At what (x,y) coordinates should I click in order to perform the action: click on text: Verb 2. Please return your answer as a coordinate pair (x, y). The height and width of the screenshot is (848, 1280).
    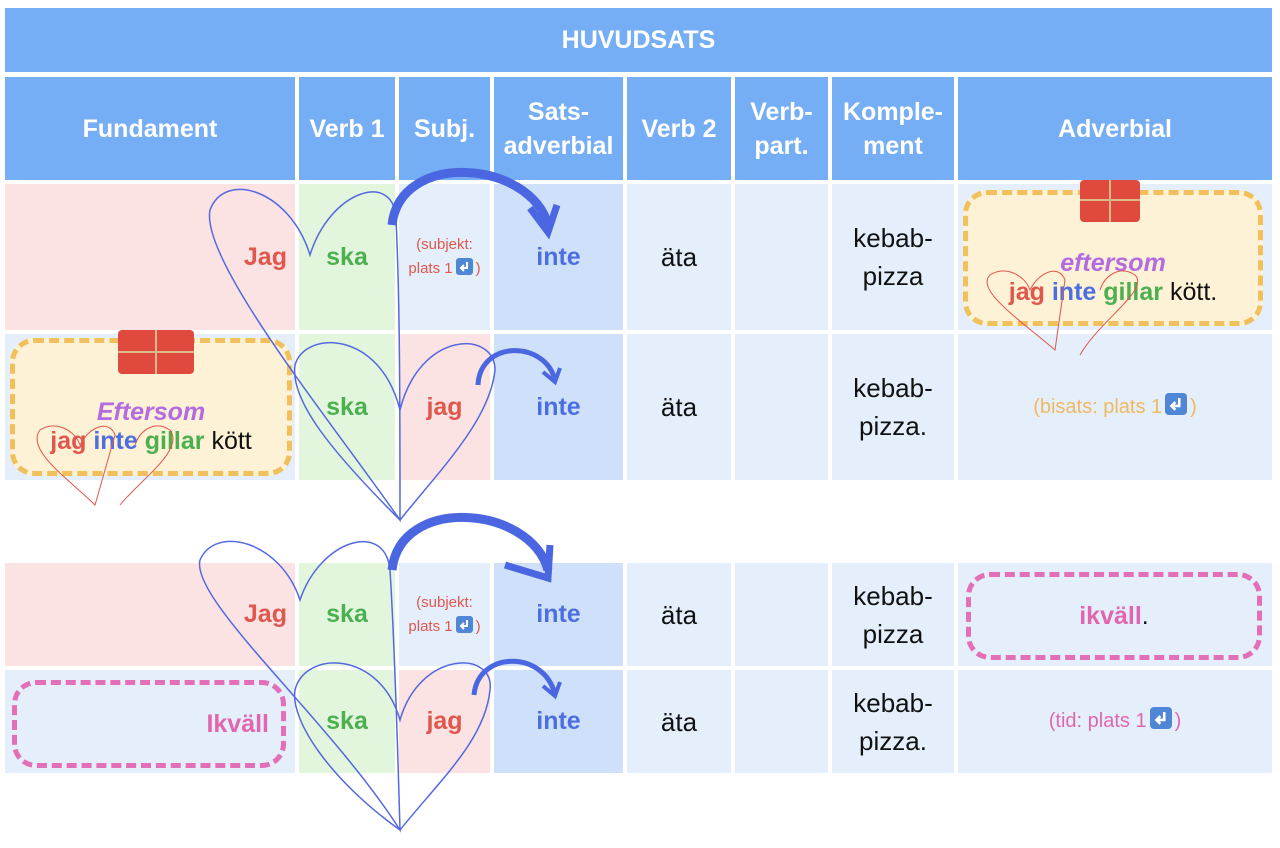
    Looking at the image, I should click on (679, 128).